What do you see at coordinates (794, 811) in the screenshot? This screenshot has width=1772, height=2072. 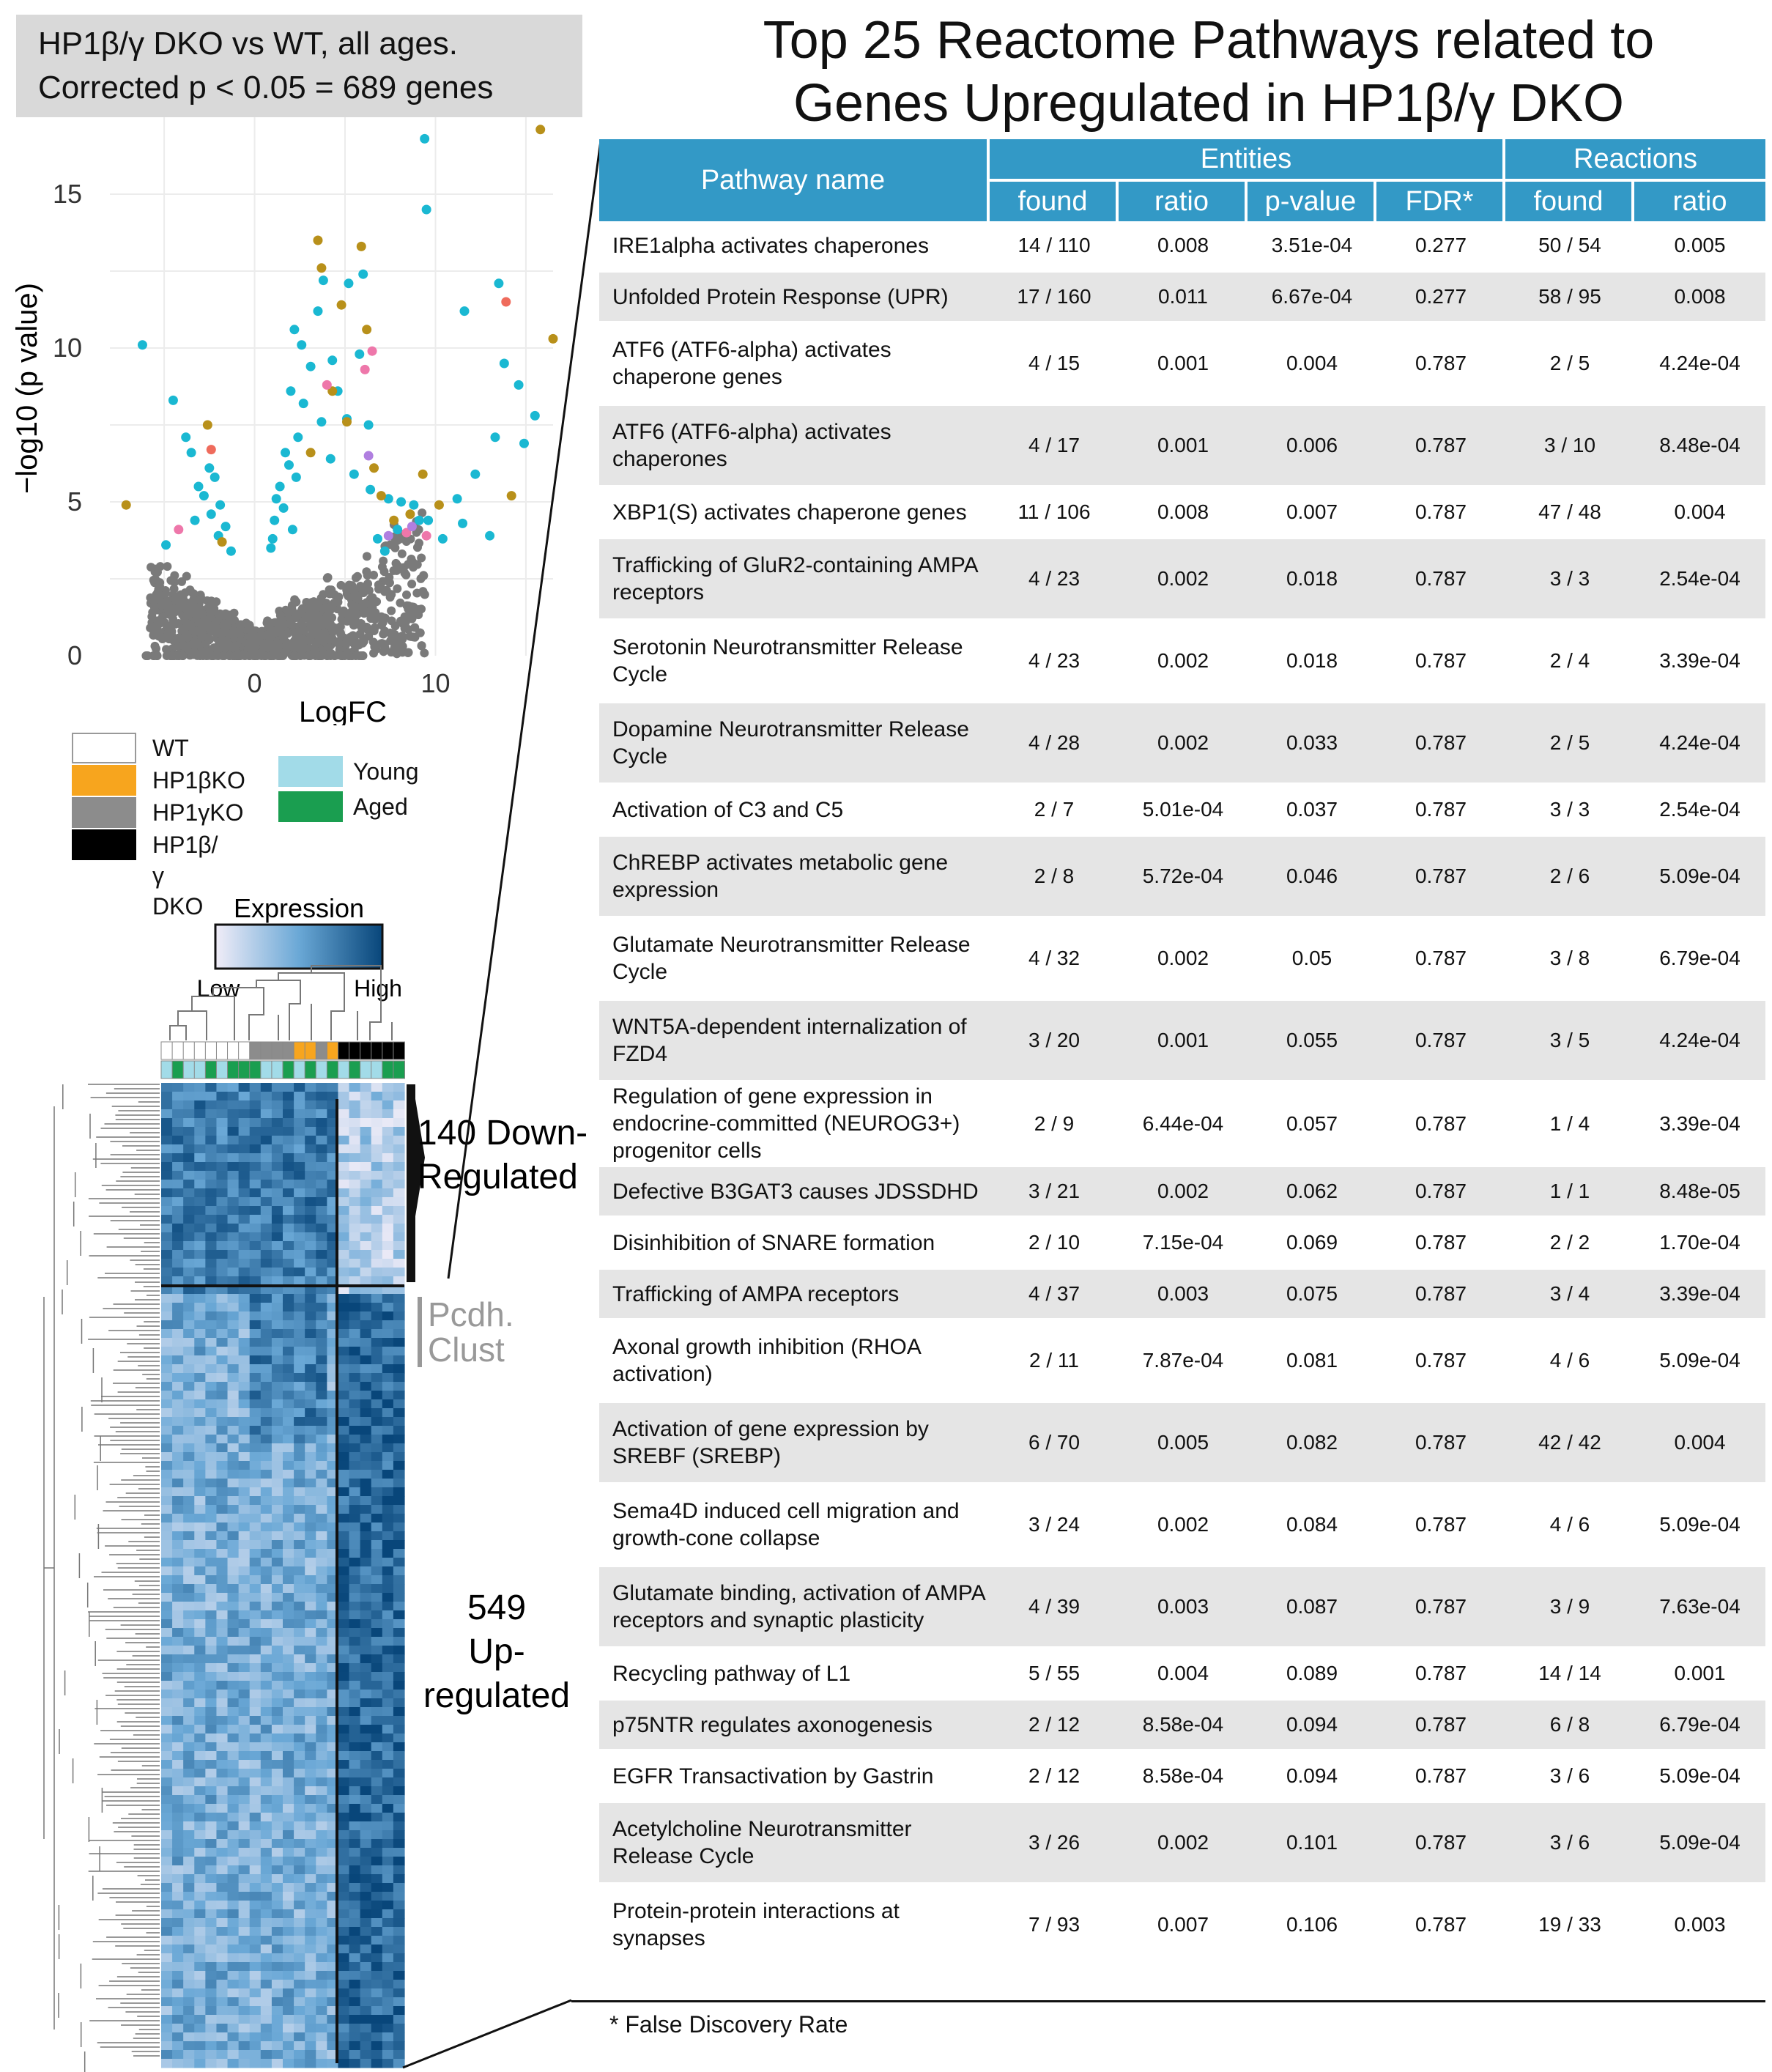 I see `cell-pathway-name: Activation of C3 and C5` at bounding box center [794, 811].